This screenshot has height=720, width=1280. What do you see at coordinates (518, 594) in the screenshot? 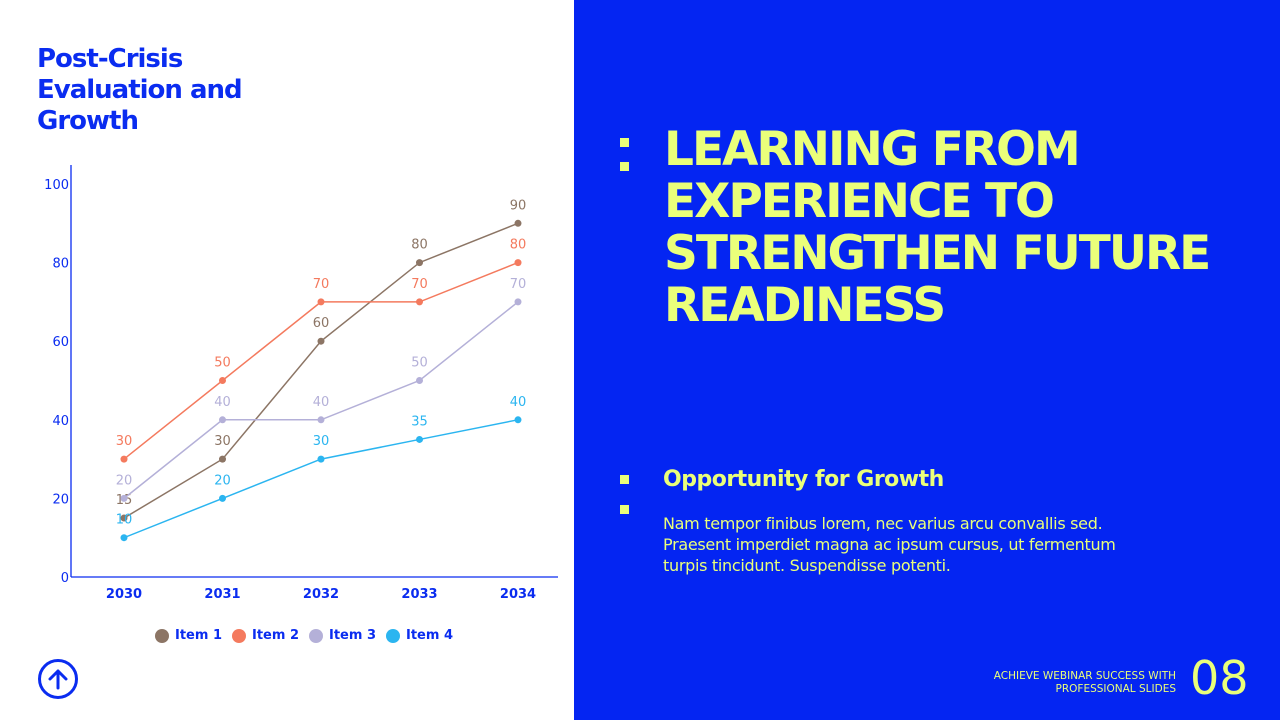
I see `x-tick-label: 2034` at bounding box center [518, 594].